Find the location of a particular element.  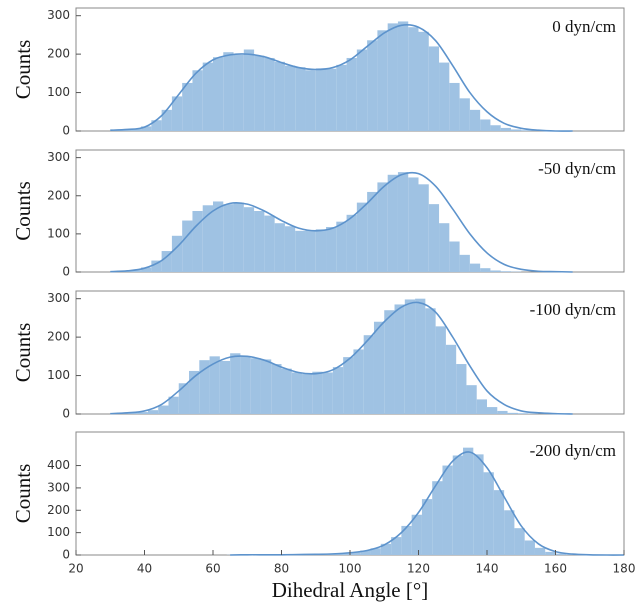

annotation: -200 dyn/cm is located at coordinates (573, 450).